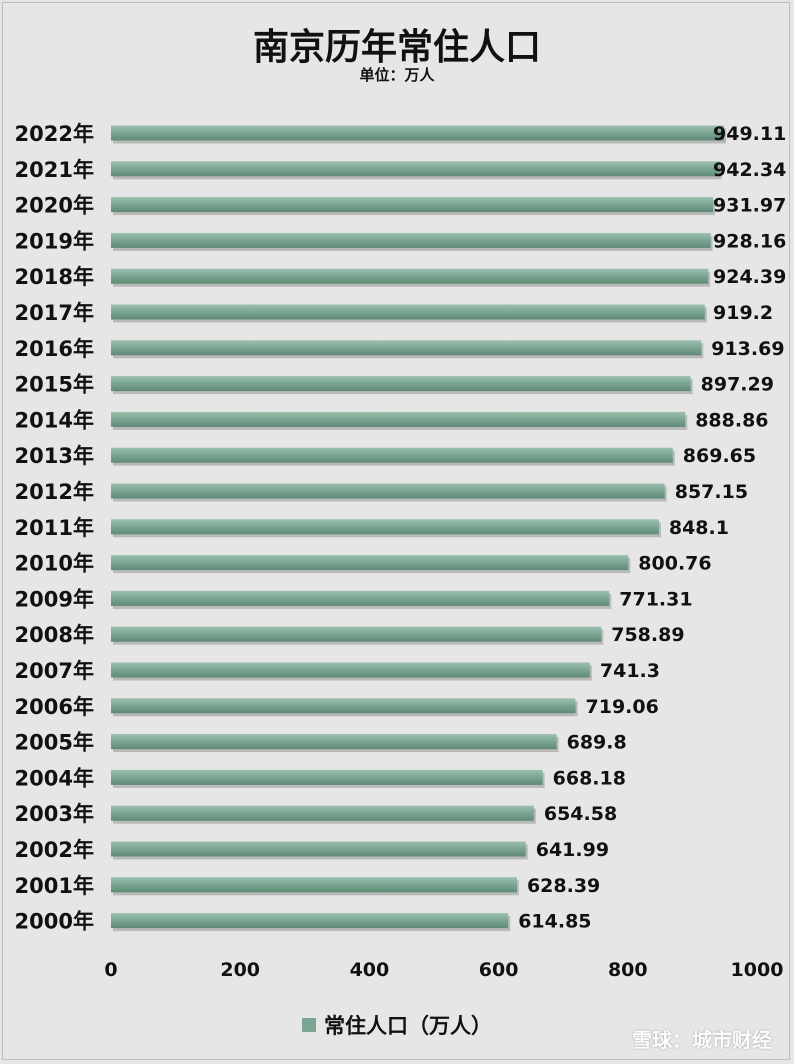  I want to click on category-label: 2012年, so click(54, 492).